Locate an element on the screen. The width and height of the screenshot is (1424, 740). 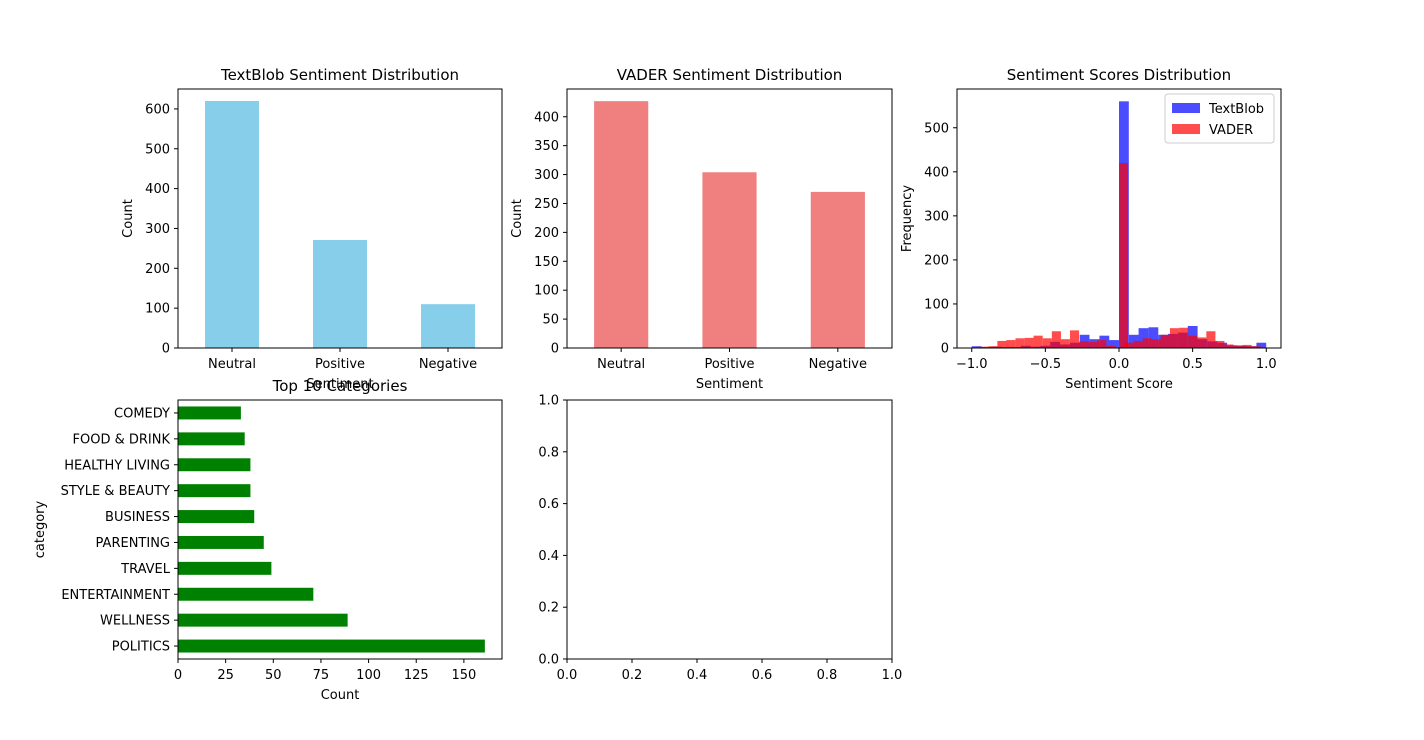
category-ytick-label: STYLE & BEAUTY is located at coordinates (115, 491).